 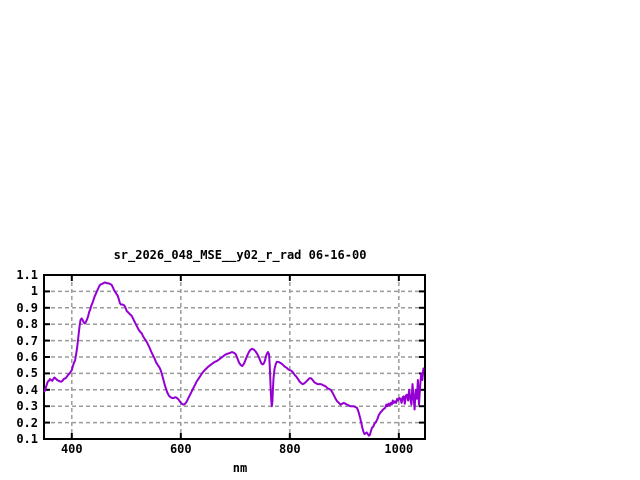 What do you see at coordinates (399, 449) in the screenshot?
I see `x-tick-label: 1000` at bounding box center [399, 449].